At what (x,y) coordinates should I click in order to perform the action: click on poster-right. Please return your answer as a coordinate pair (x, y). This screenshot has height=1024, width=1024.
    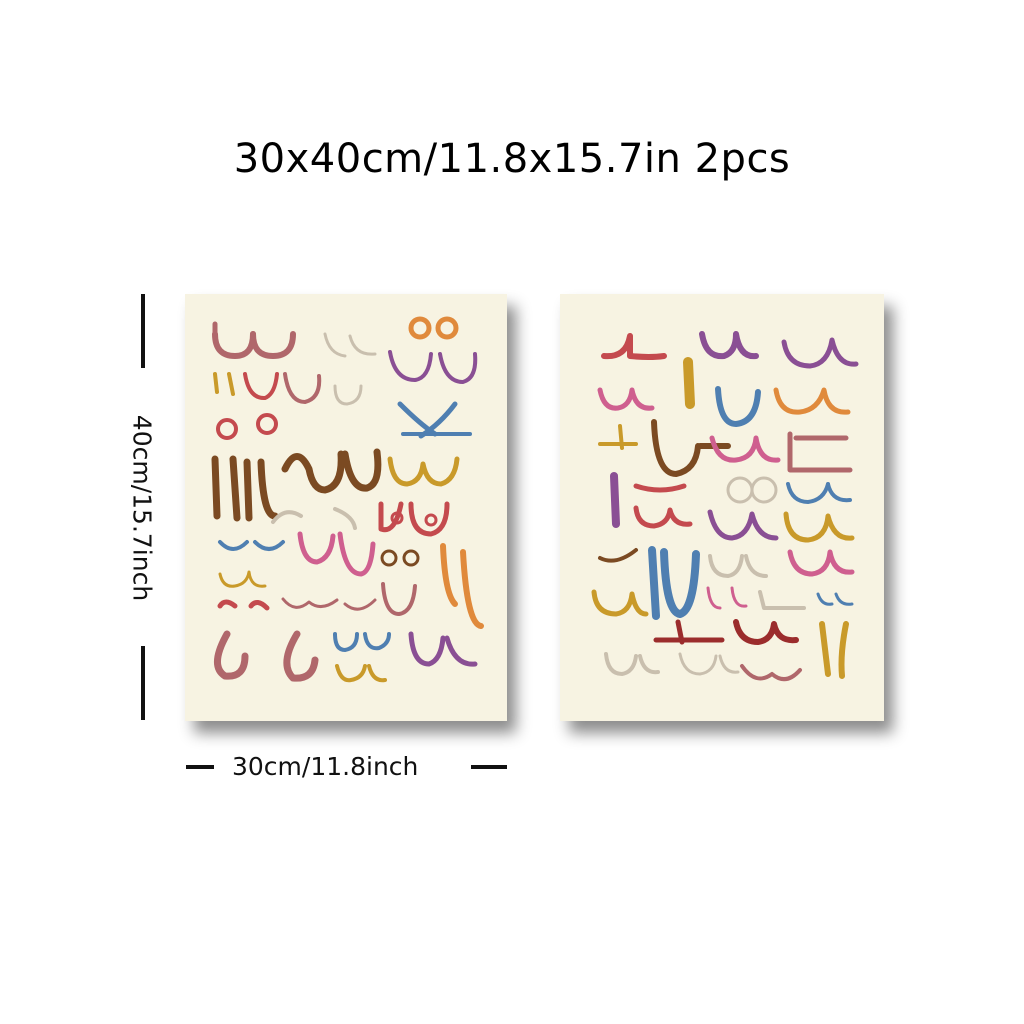
    Looking at the image, I should click on (722, 507).